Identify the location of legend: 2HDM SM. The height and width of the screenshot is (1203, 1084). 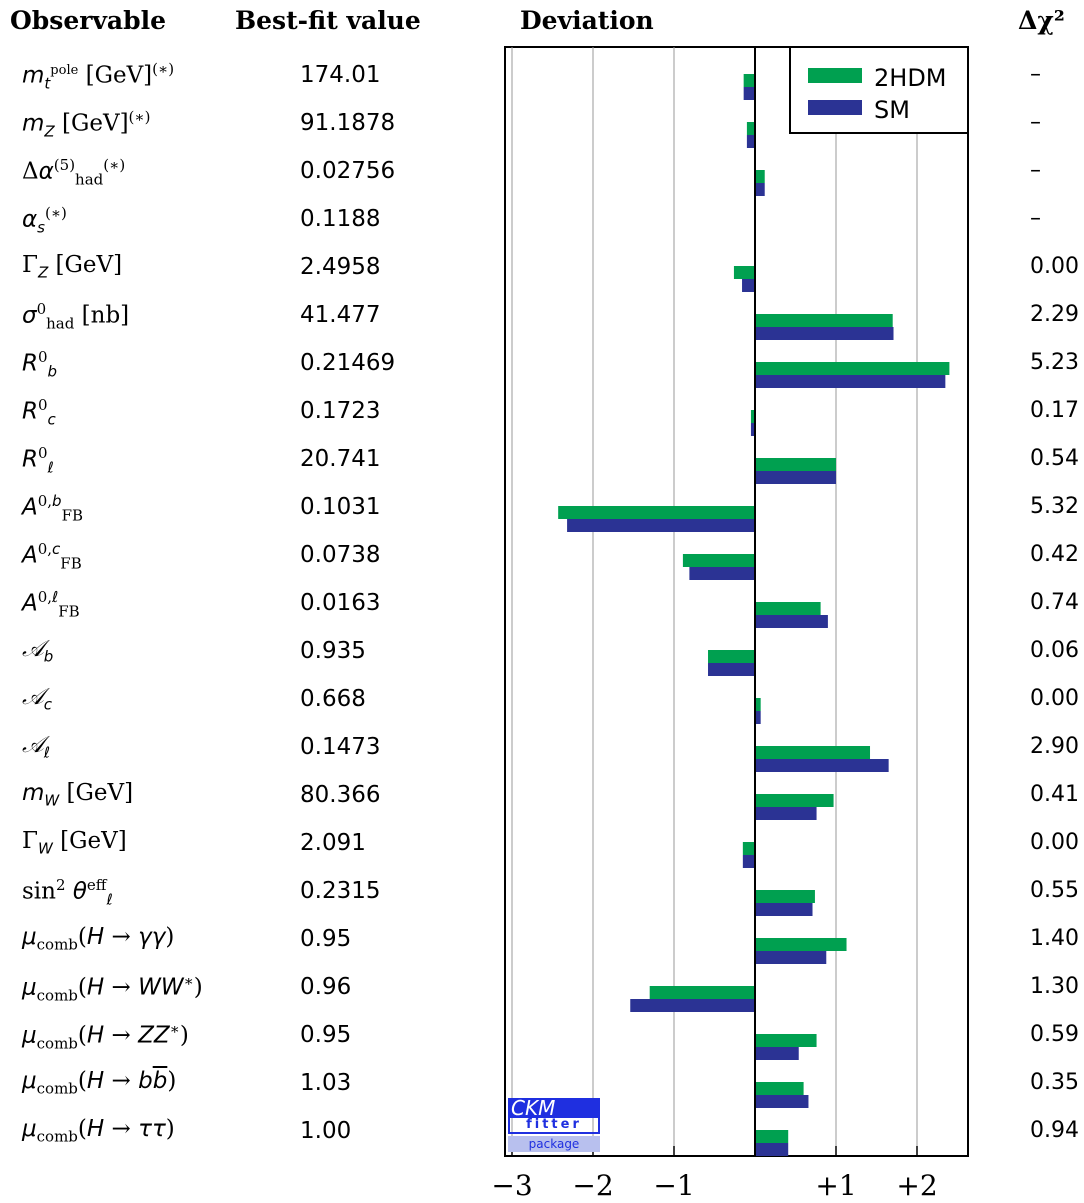
(879, 90).